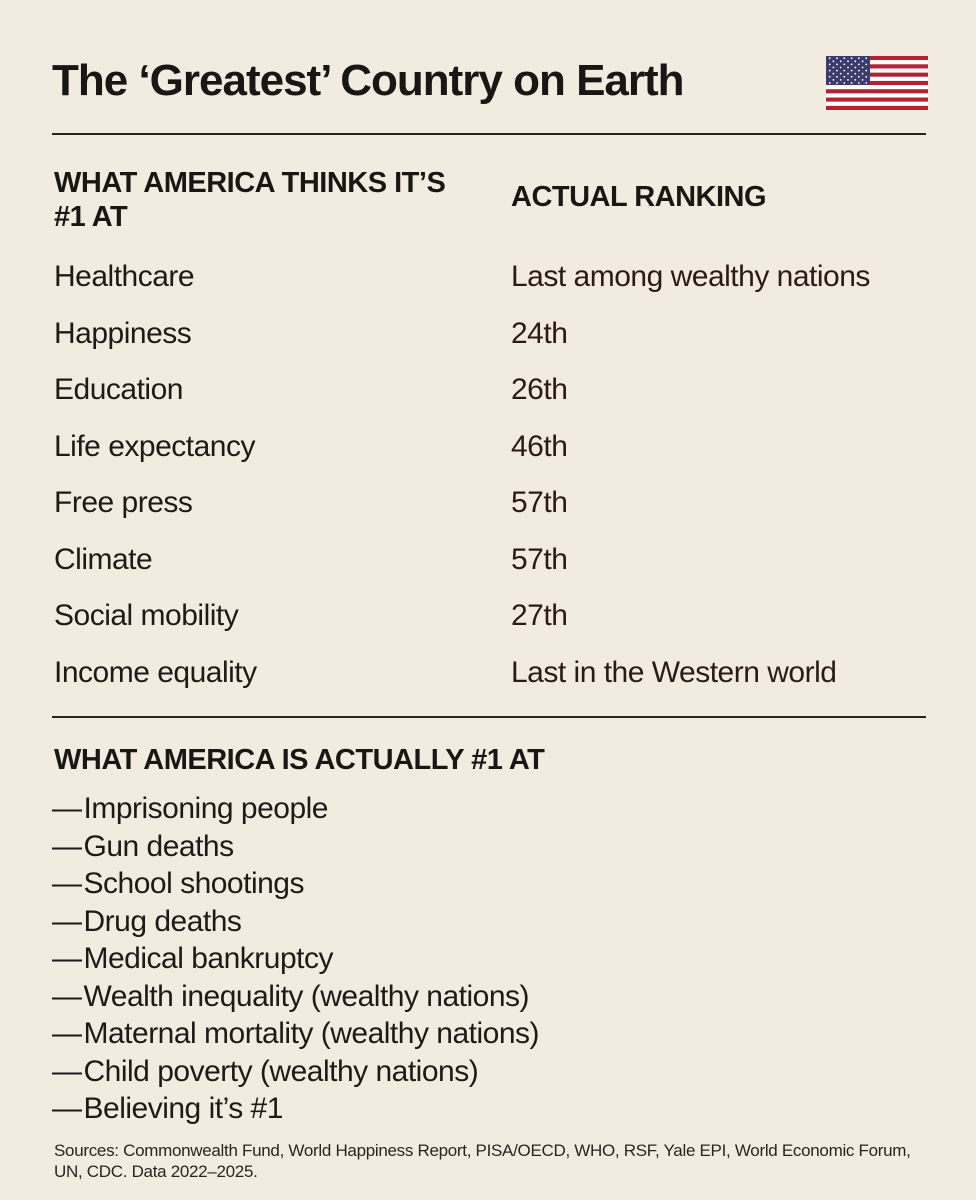 The width and height of the screenshot is (976, 1200). I want to click on ranking-value: Last among wealthy nations, so click(690, 276).